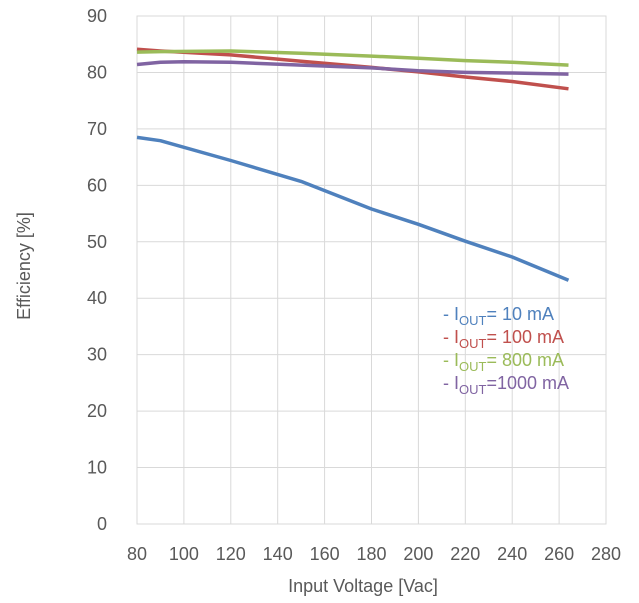  What do you see at coordinates (137, 554) in the screenshot?
I see `x-tick-label: 80` at bounding box center [137, 554].